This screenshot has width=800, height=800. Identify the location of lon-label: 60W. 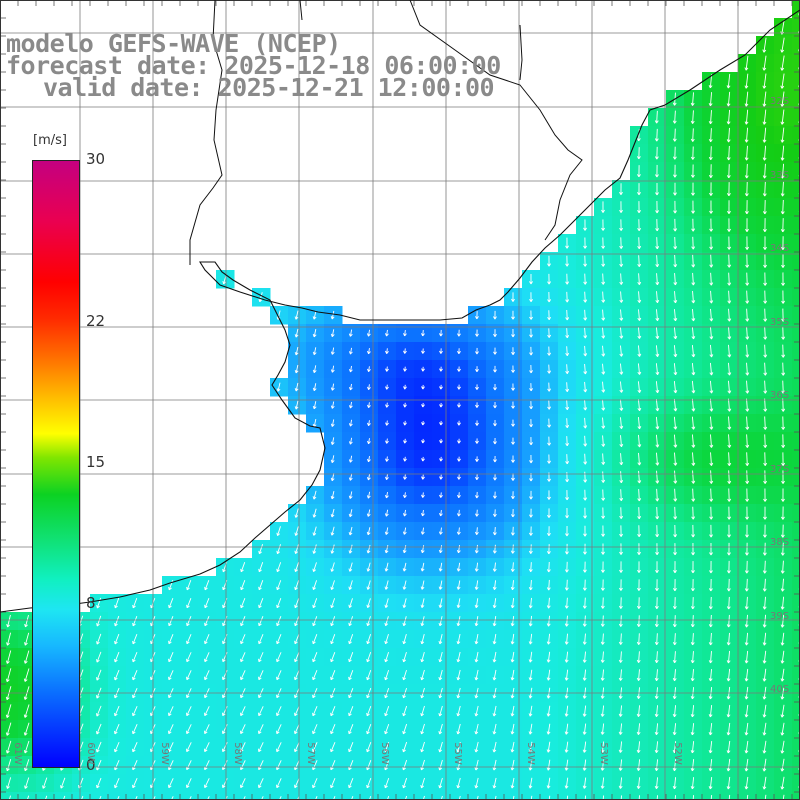
(91, 753).